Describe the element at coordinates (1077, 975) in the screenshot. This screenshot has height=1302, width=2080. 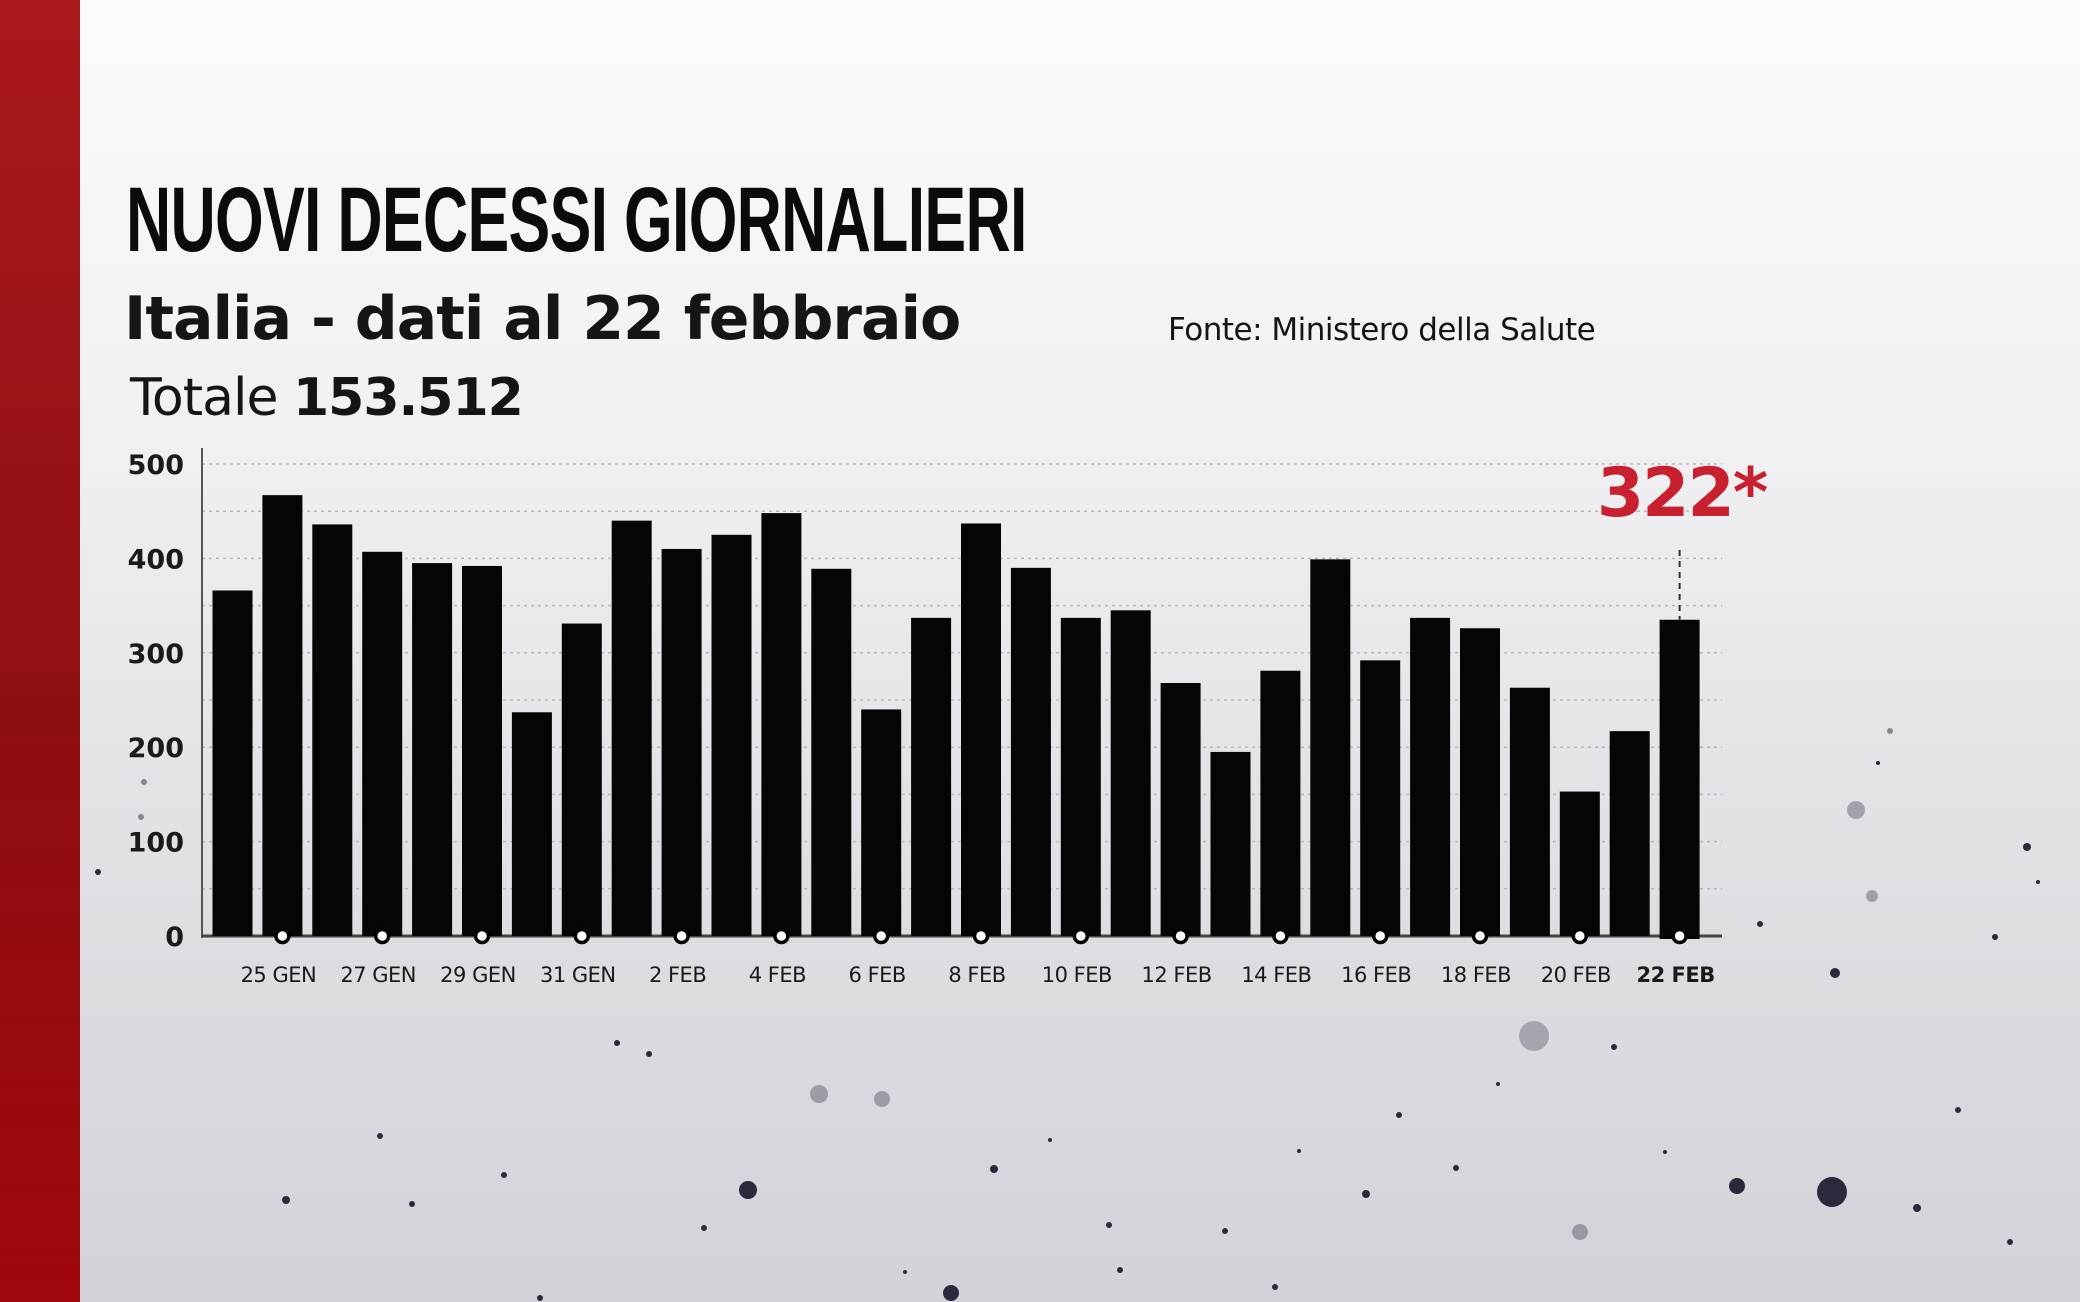
I see `x-tick-label: 10 FEB` at that location.